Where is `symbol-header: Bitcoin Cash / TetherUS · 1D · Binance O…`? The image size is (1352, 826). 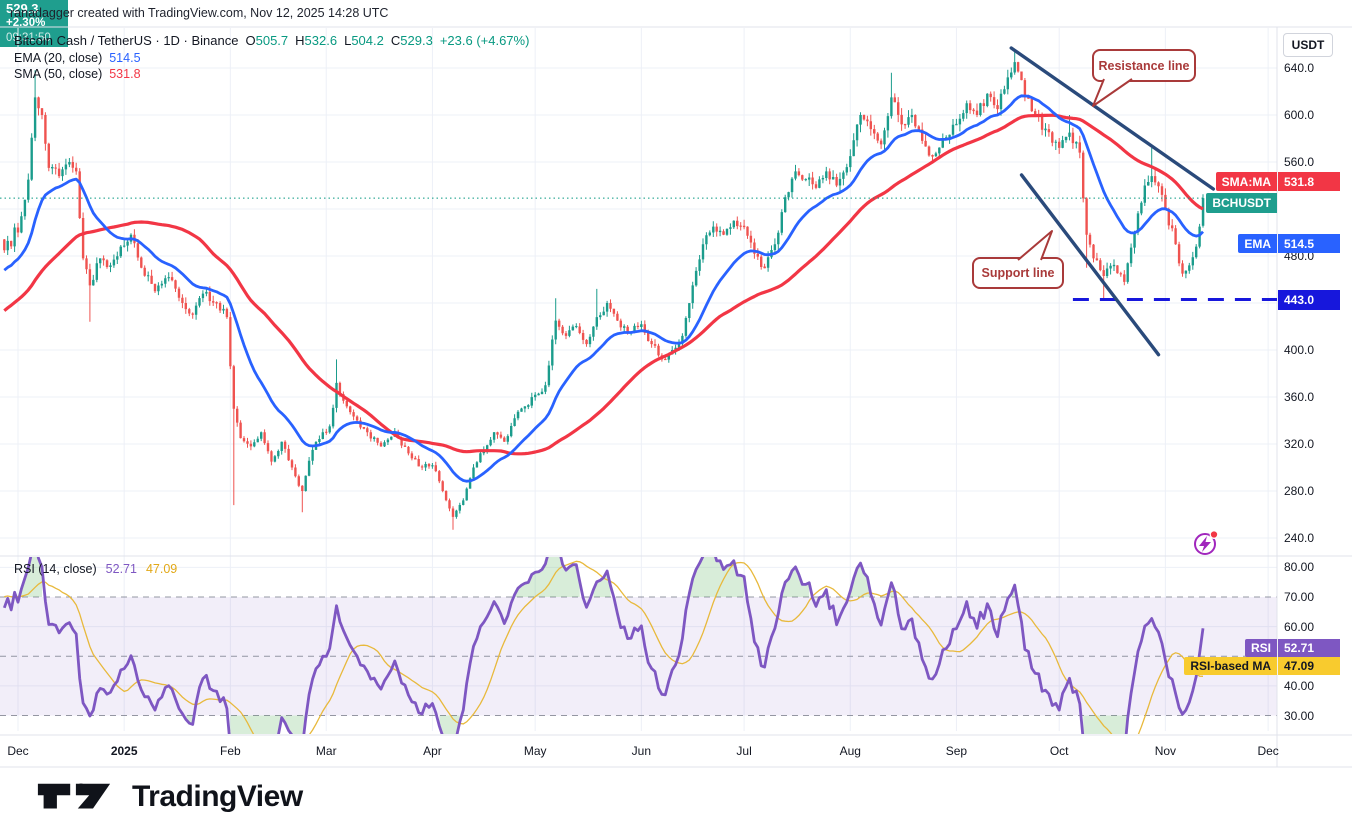
symbol-header: Bitcoin Cash / TetherUS · 1D · Binance O… is located at coordinates (271, 40).